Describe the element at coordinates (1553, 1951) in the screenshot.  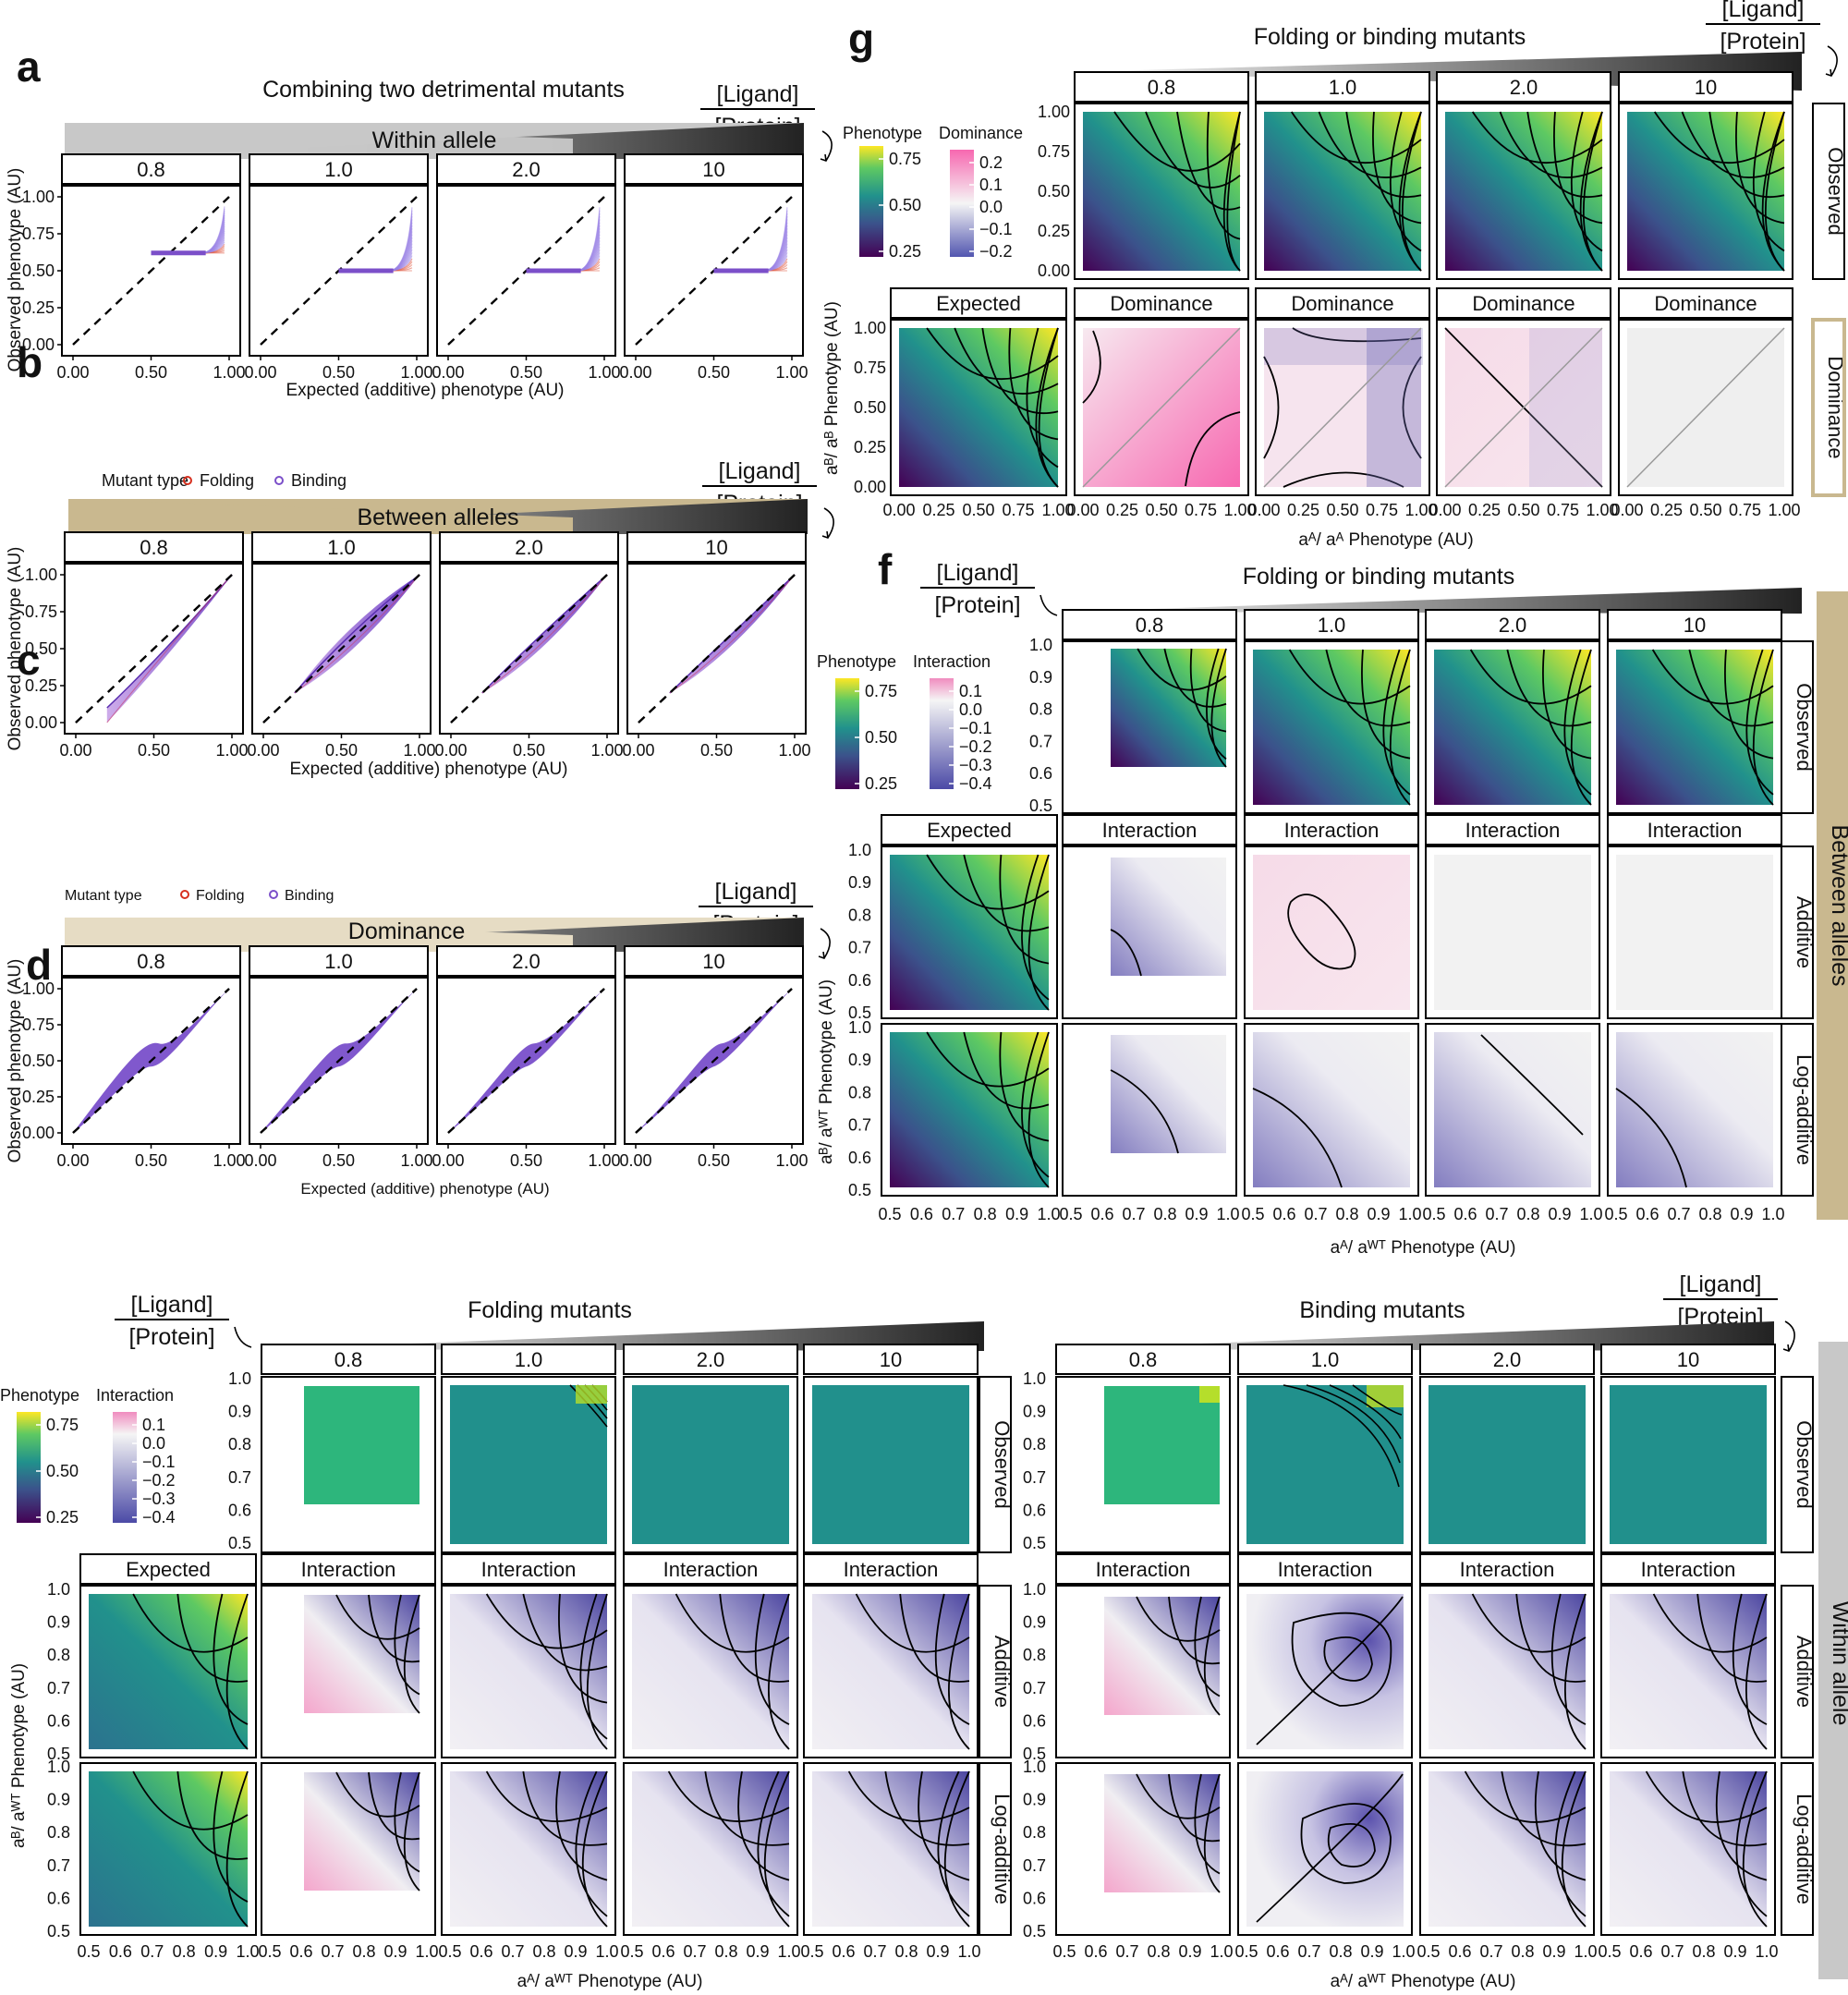
I see `panel-e-x2-xtick-label: 0.9` at that location.